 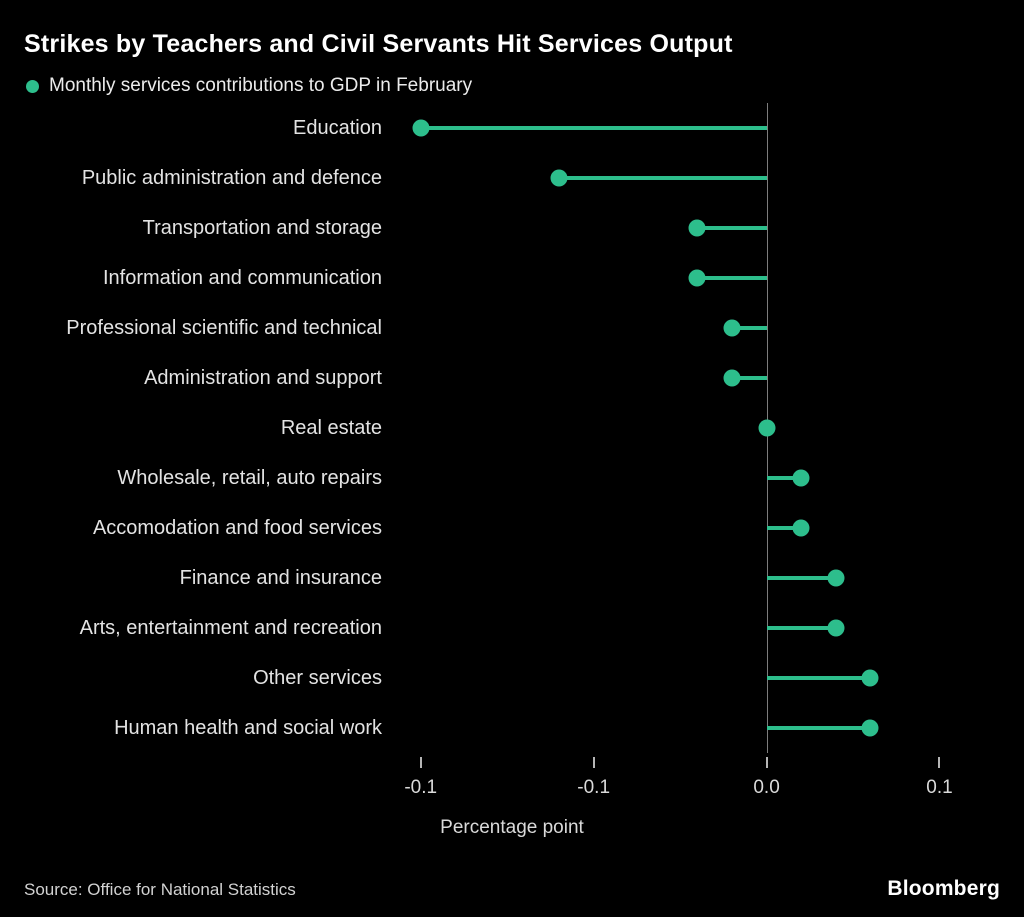 I want to click on axis-tick-label: 0.0, so click(x=766, y=787).